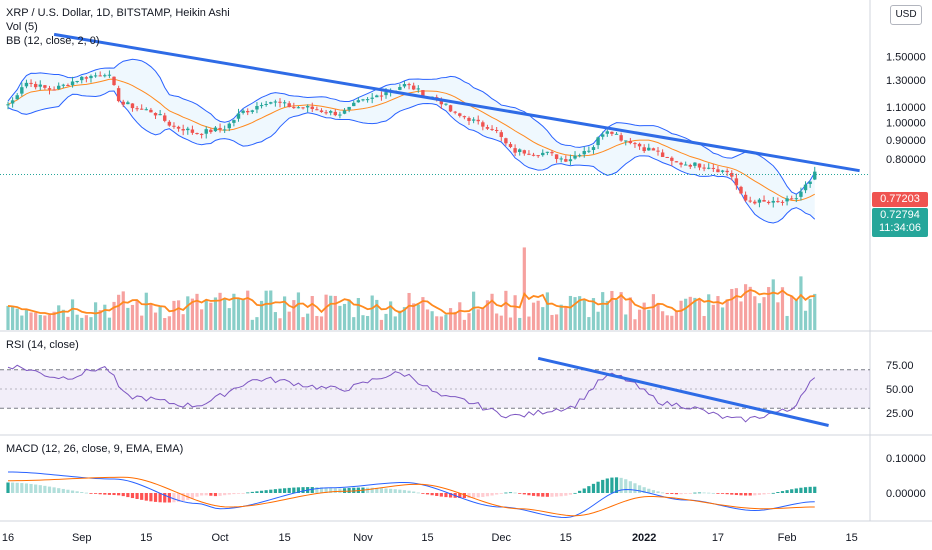 Image resolution: width=932 pixels, height=550 pixels. Describe the element at coordinates (900, 199) in the screenshot. I see `bb-upper-price-tag: 0.77203` at that location.